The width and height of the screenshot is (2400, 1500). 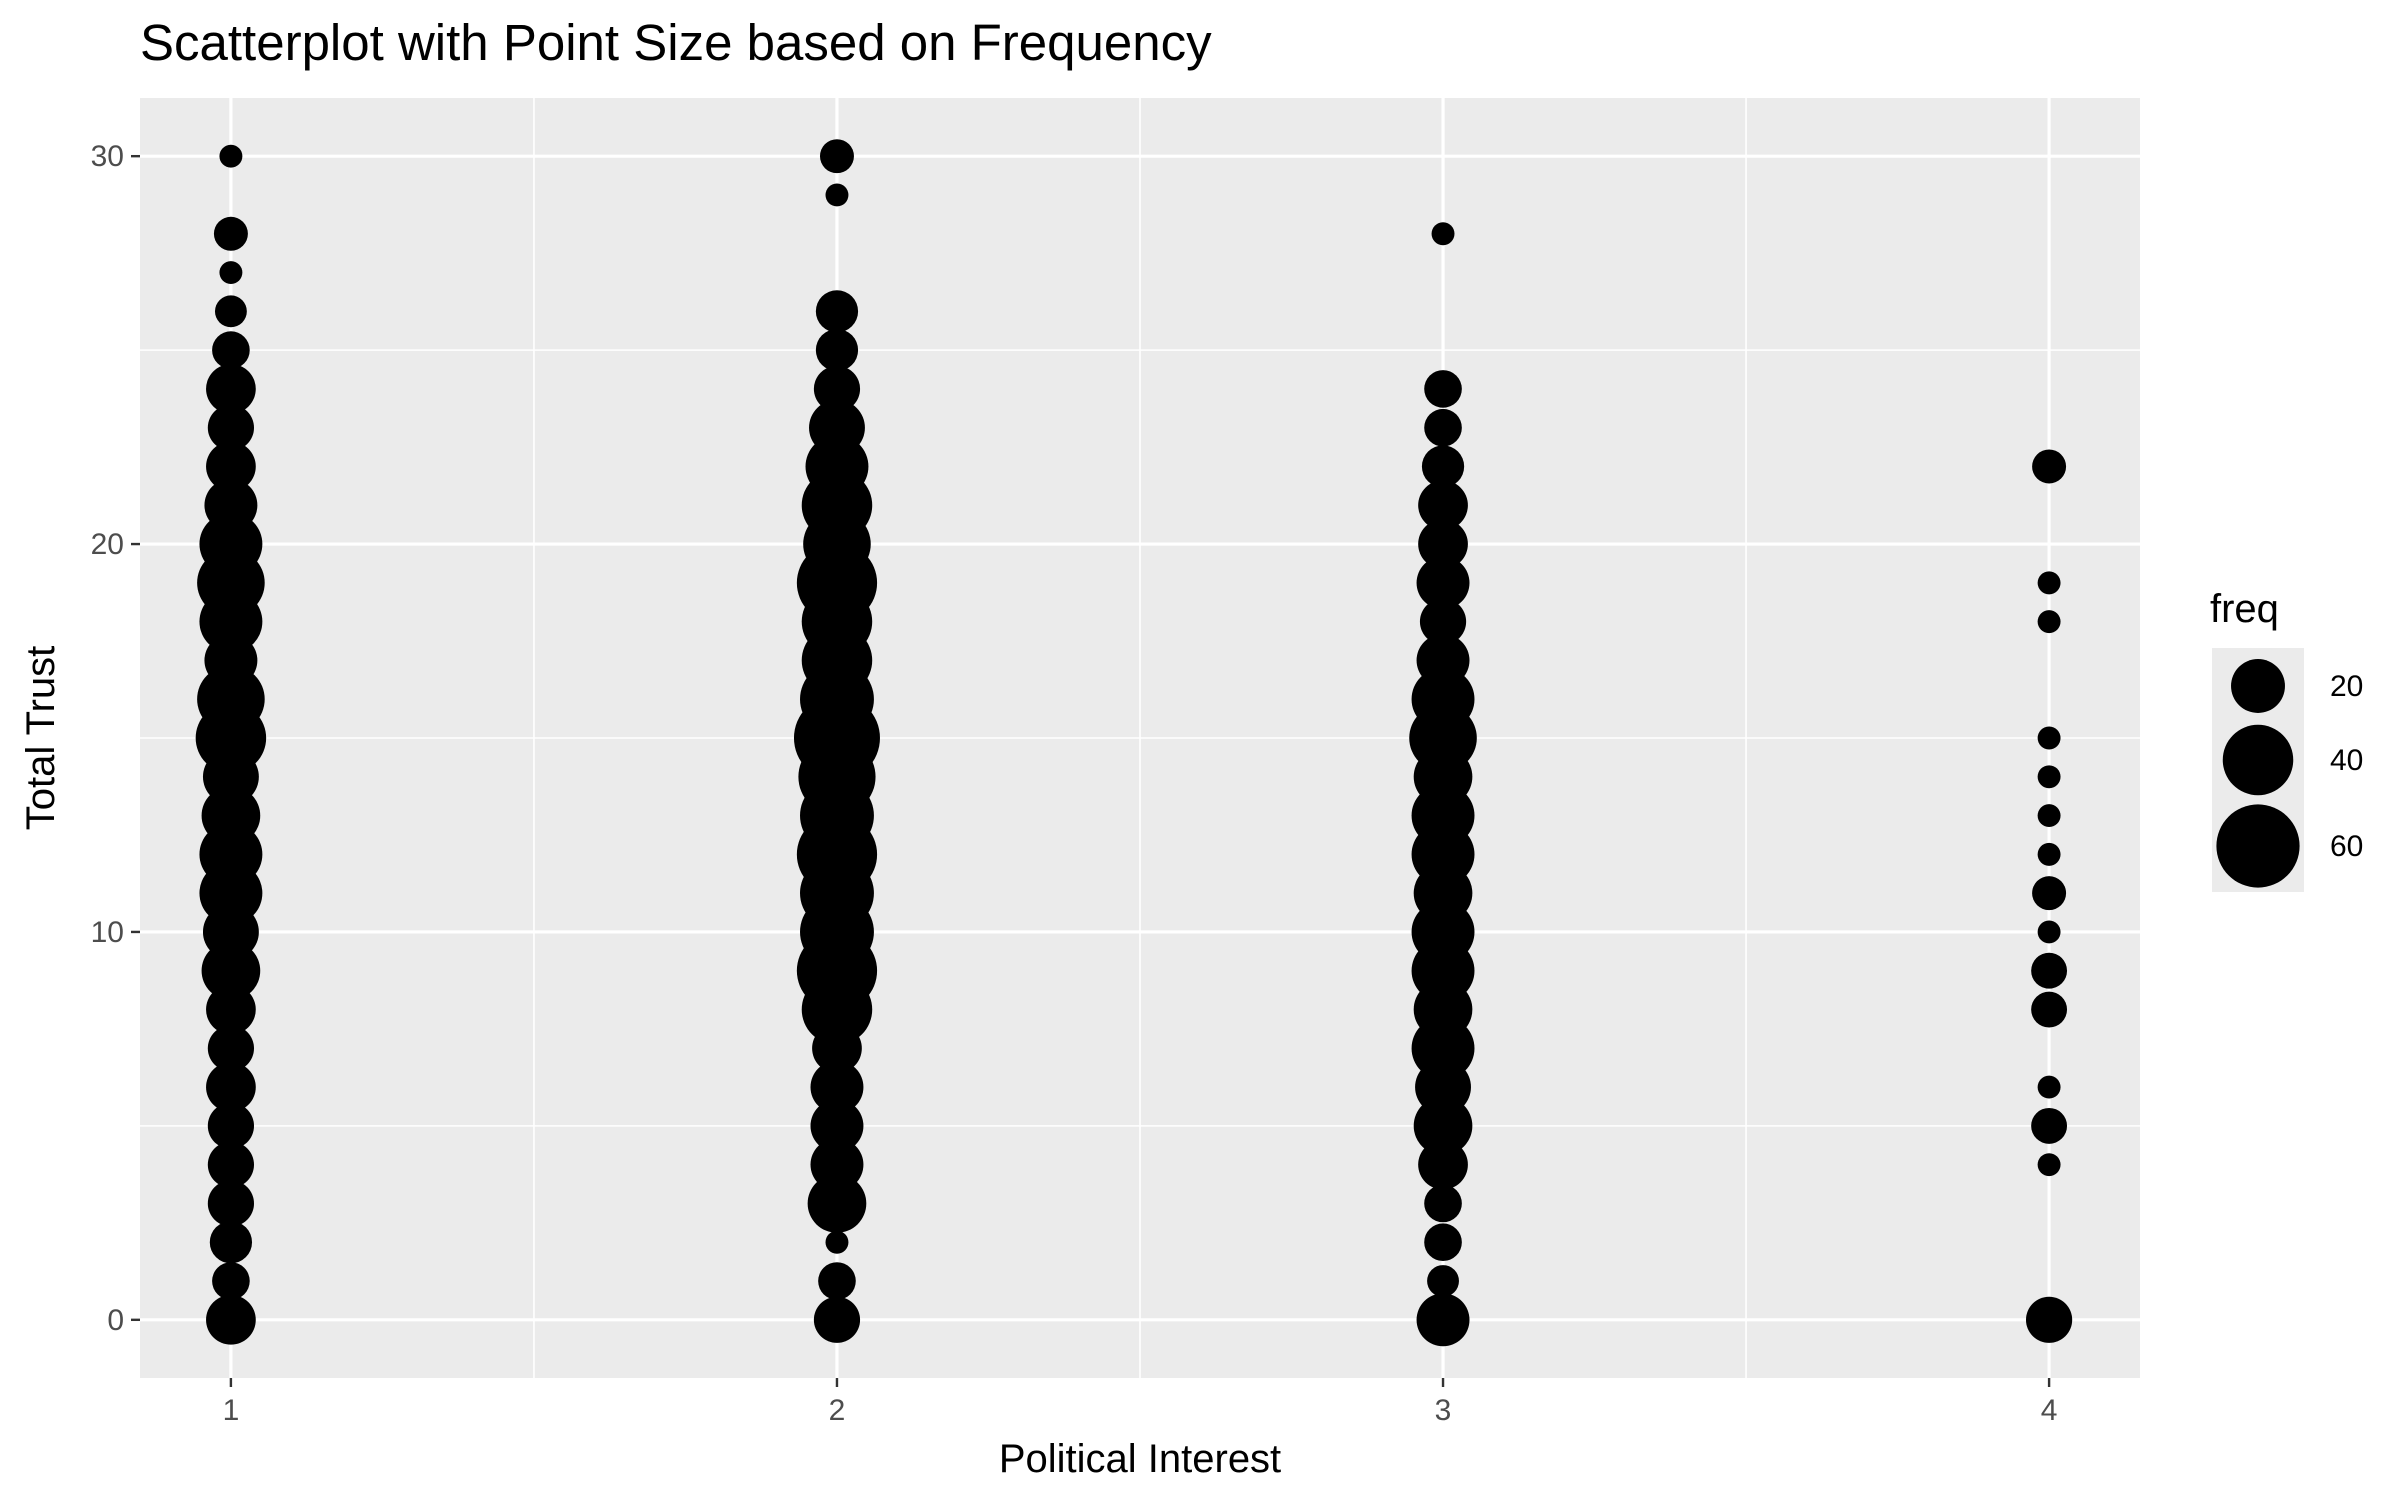 What do you see at coordinates (231, 1410) in the screenshot?
I see `x-tick-label: 1` at bounding box center [231, 1410].